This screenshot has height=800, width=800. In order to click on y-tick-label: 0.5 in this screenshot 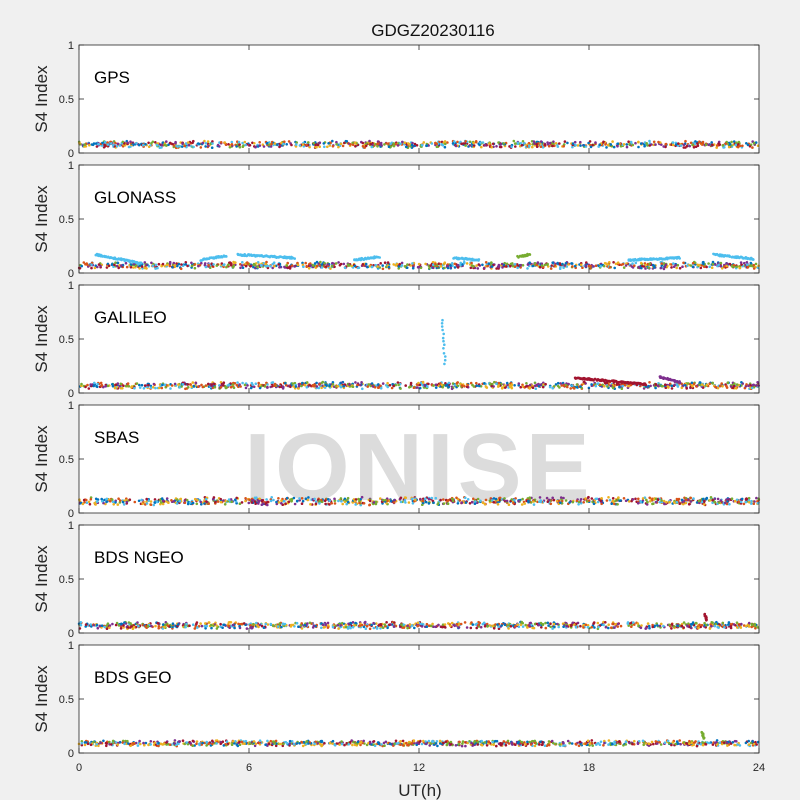, I will do `click(66, 340)`.